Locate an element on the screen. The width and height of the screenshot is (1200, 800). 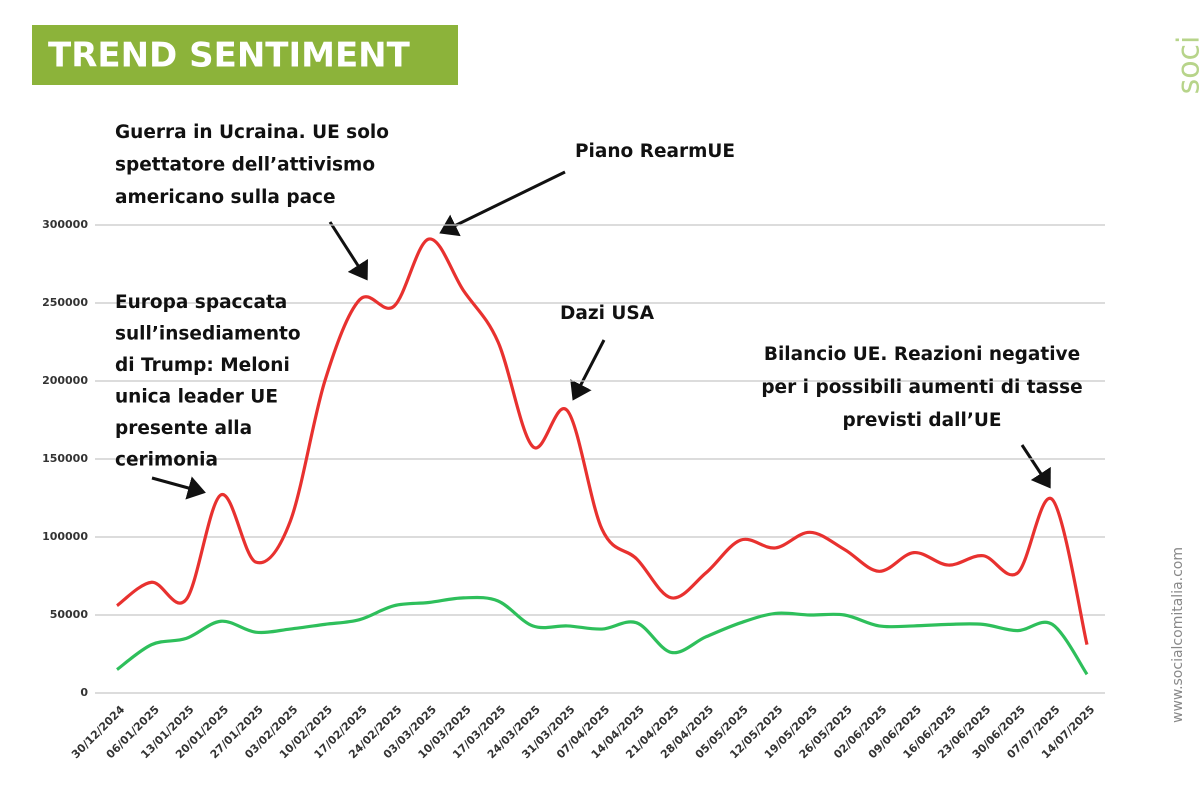
y-tick-label: 100000 is located at coordinates (65, 536).